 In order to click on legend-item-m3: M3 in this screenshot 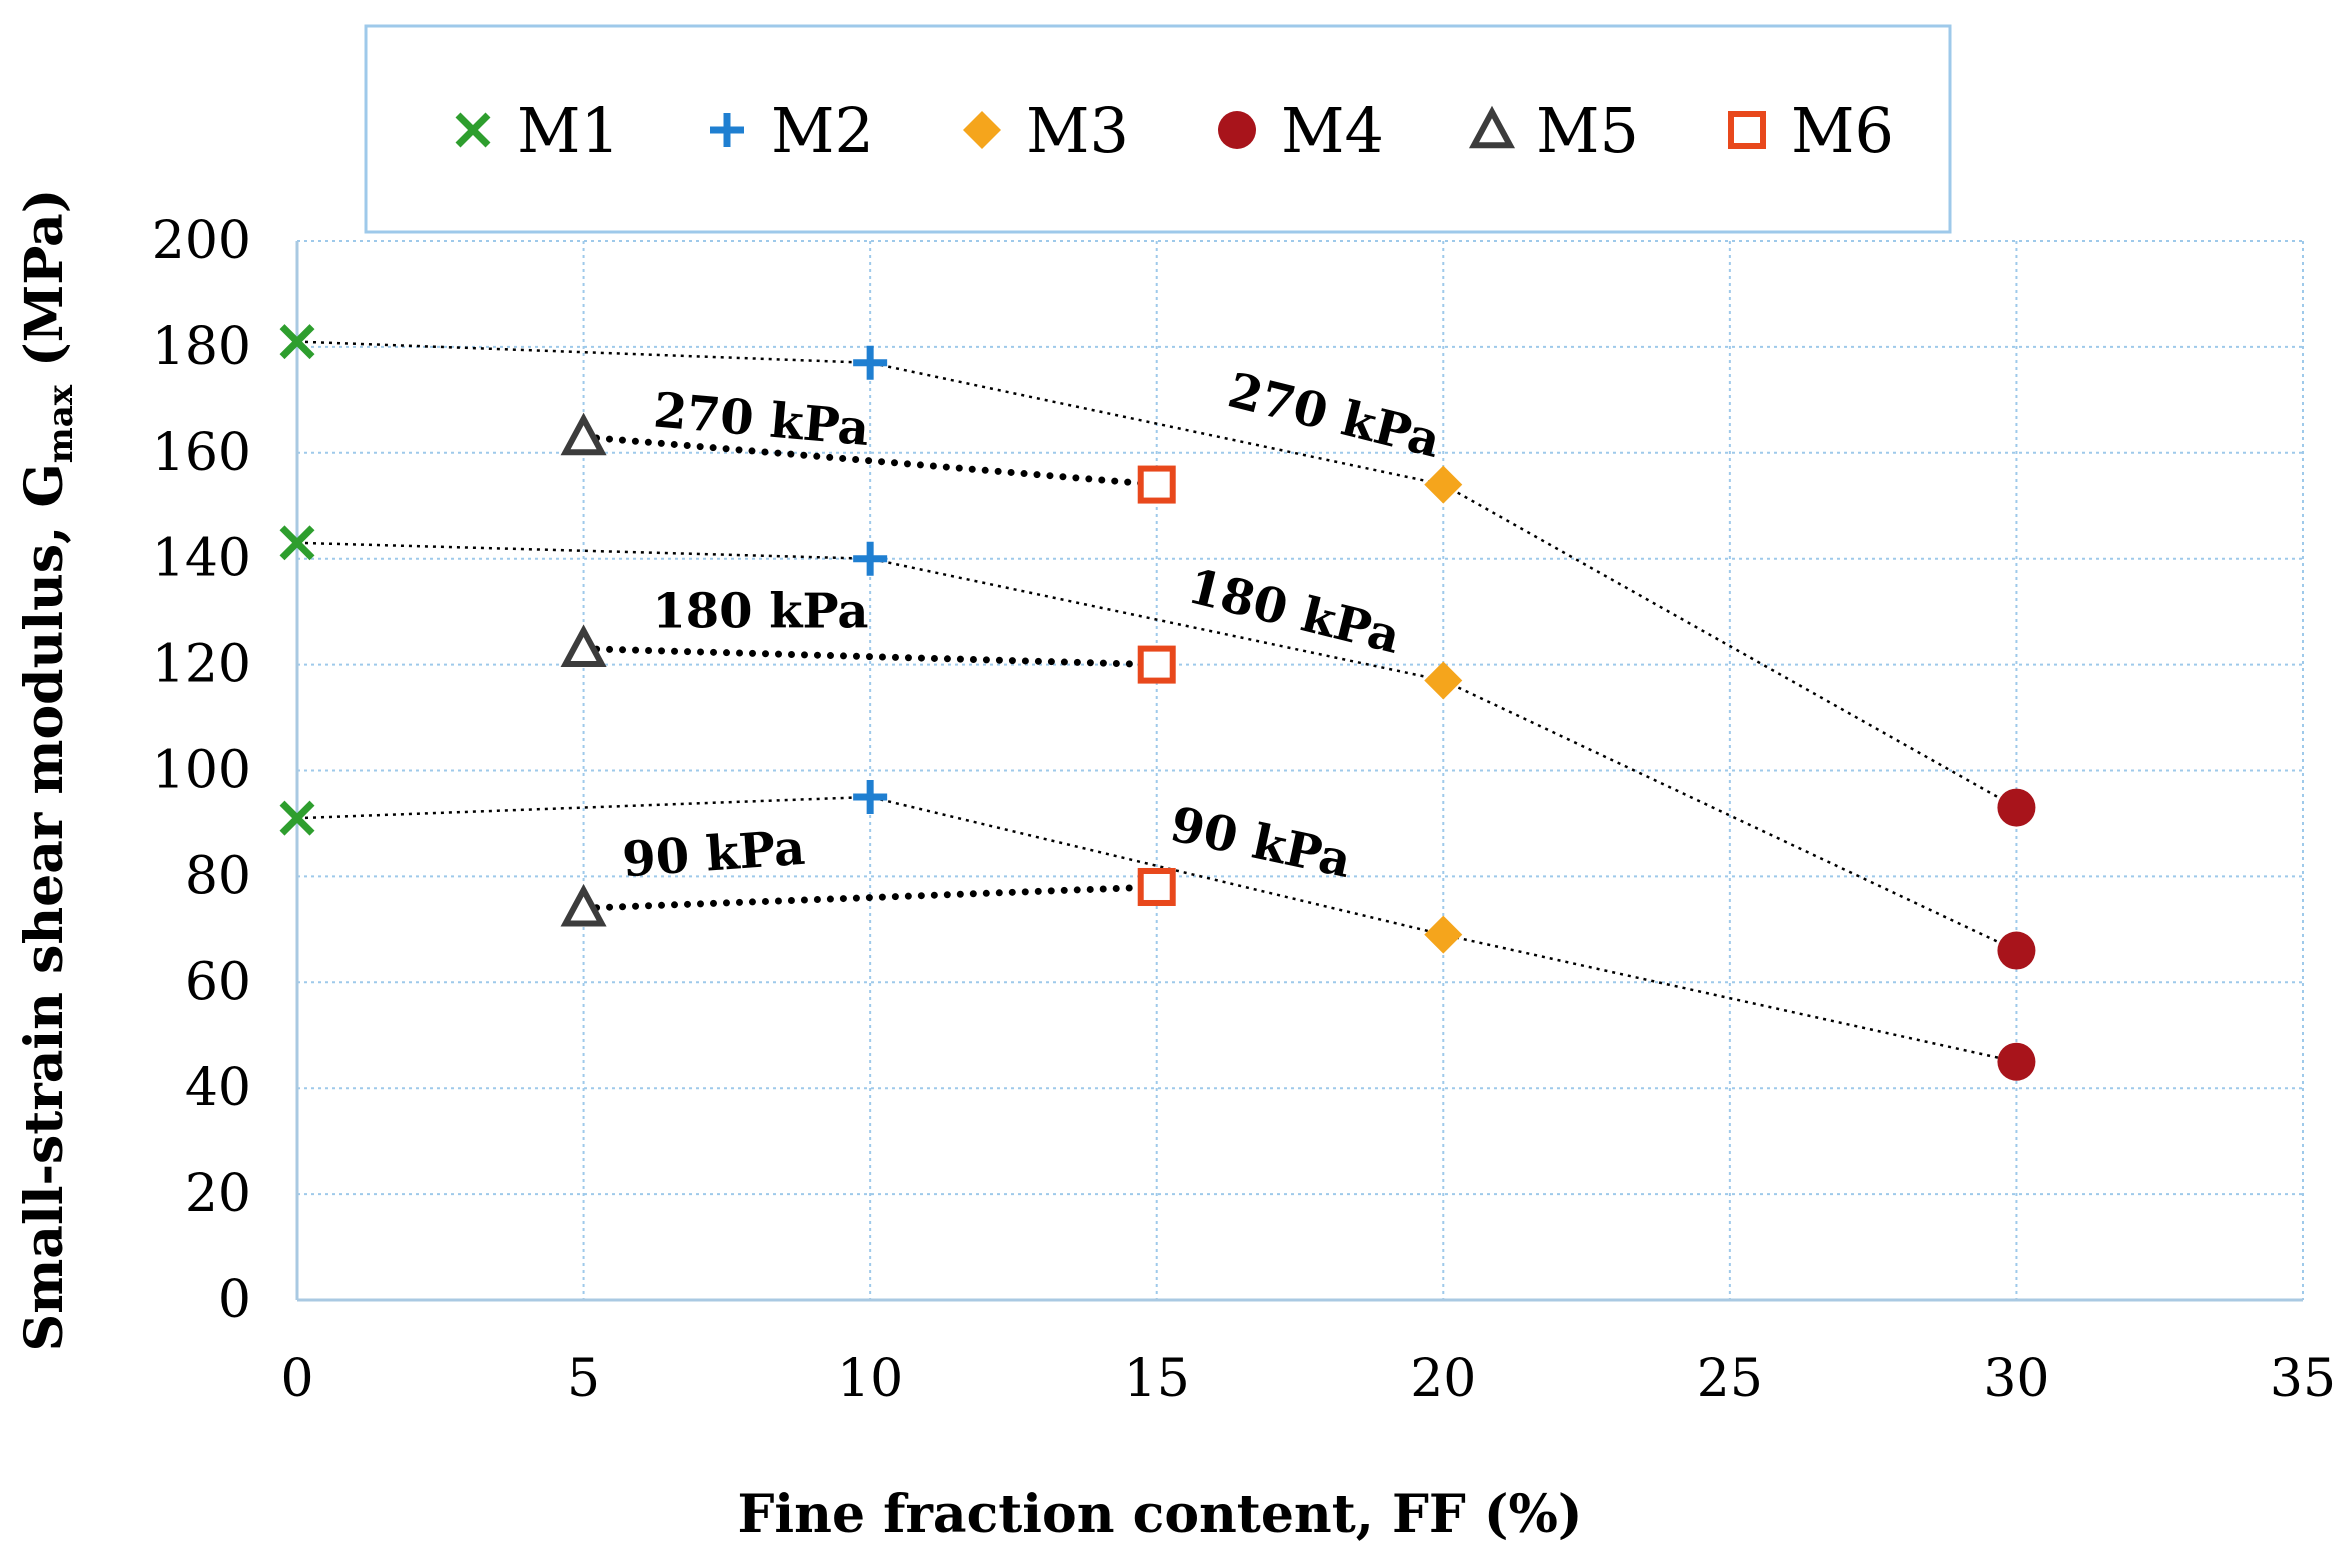, I will do `click(1046, 130)`.